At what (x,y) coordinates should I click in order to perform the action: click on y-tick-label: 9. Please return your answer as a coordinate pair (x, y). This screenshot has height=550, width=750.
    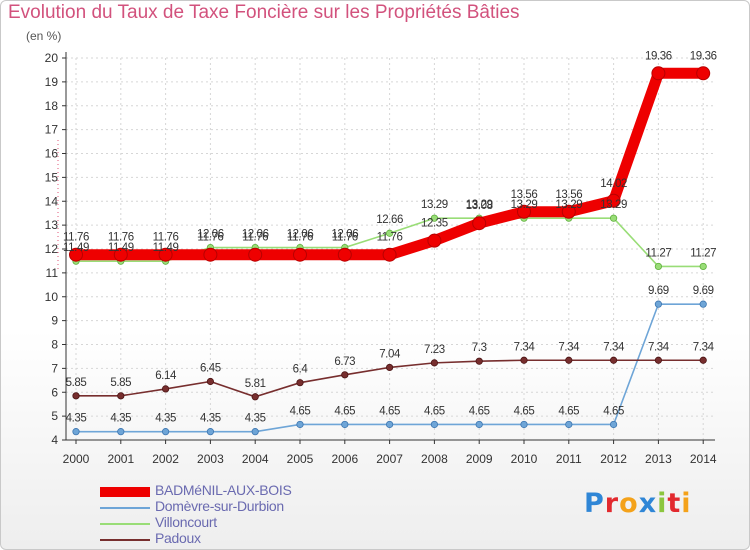
    Looking at the image, I should click on (54, 321).